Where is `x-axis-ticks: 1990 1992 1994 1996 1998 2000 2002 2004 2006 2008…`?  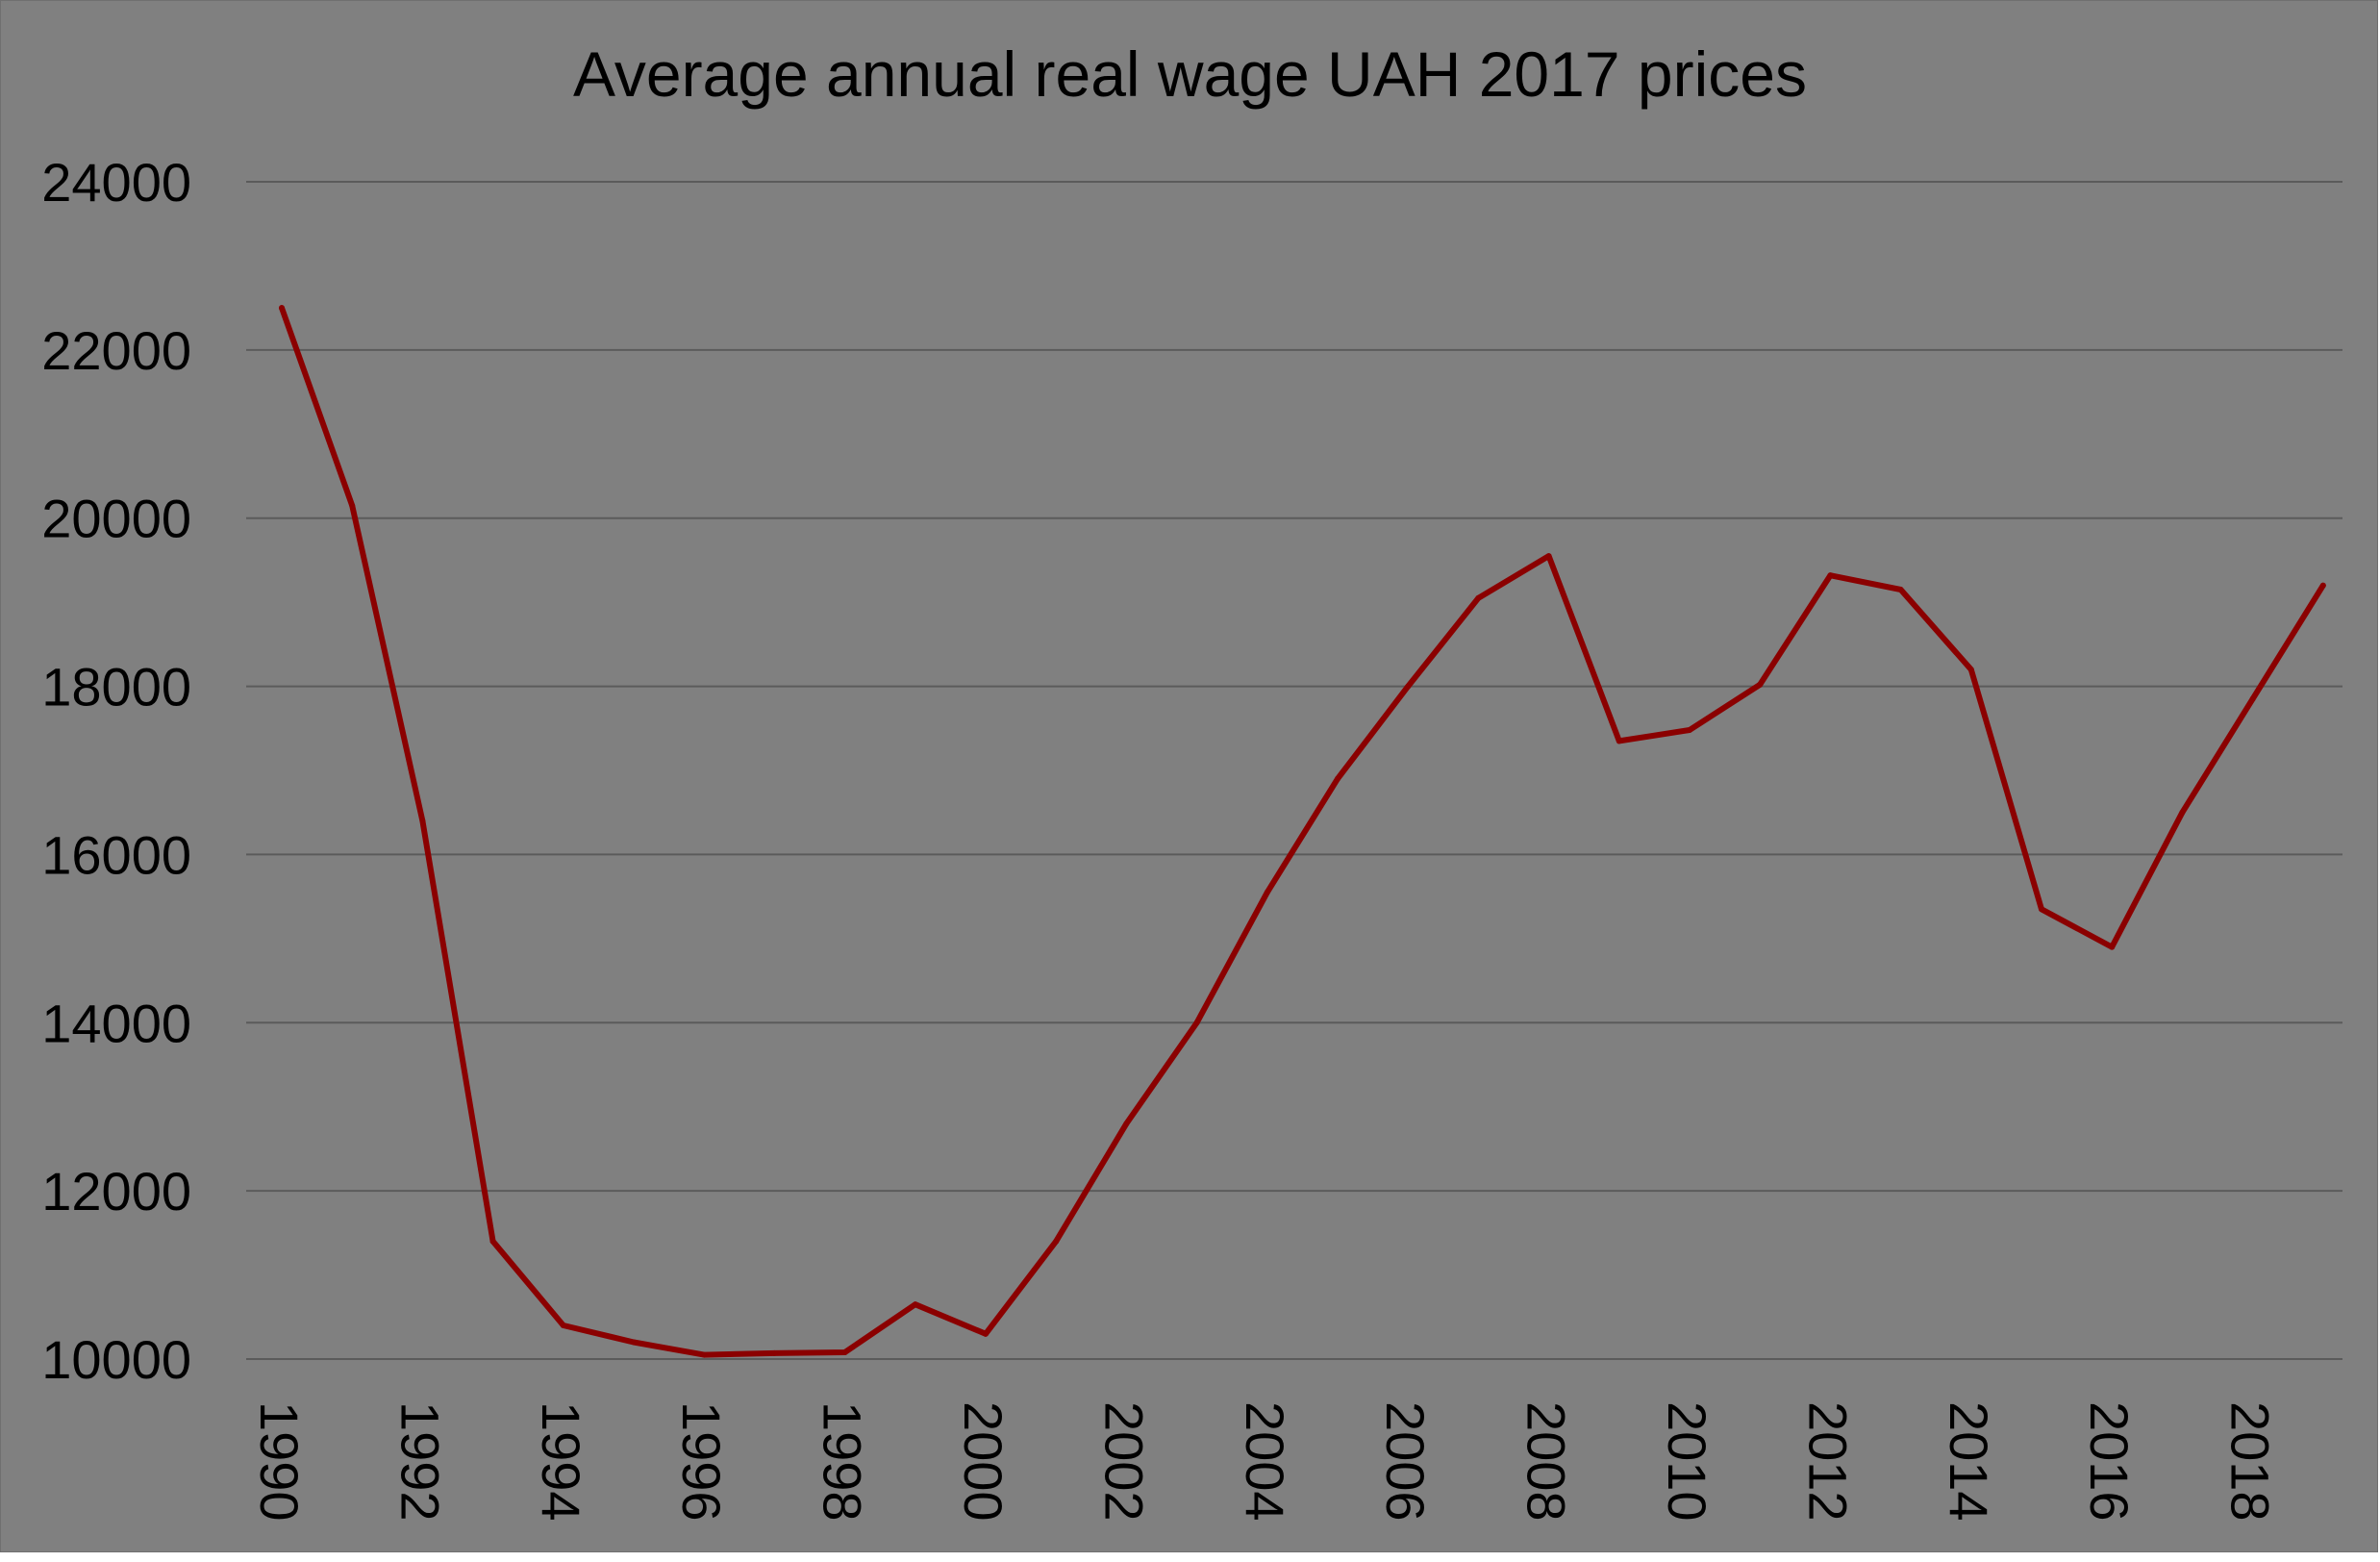
x-axis-ticks: 1990 1992 1994 1996 1998 2000 2002 2004 2006 2008… is located at coordinates (1265, 1462).